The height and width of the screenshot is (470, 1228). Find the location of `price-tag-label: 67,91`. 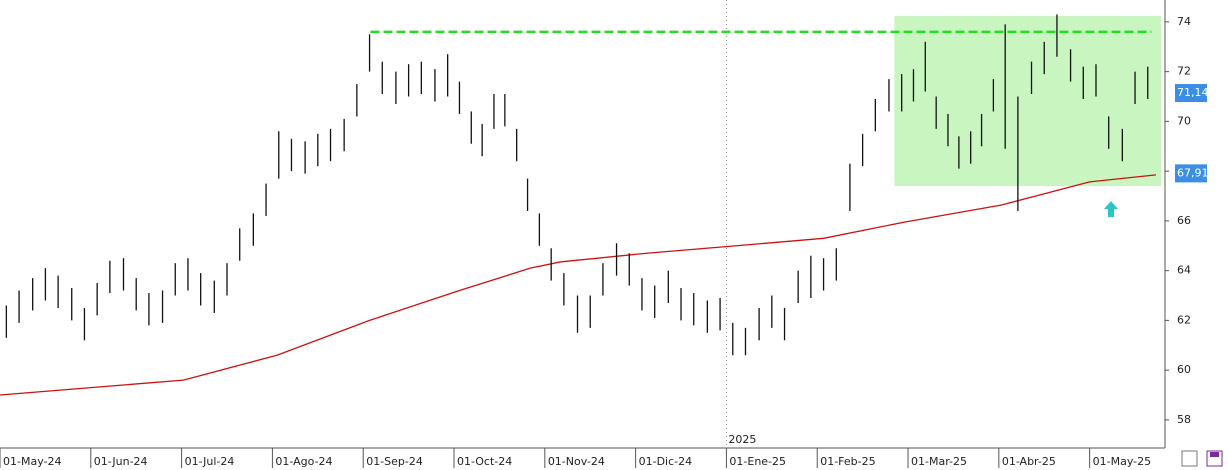

price-tag-label: 67,91 is located at coordinates (1193, 172).